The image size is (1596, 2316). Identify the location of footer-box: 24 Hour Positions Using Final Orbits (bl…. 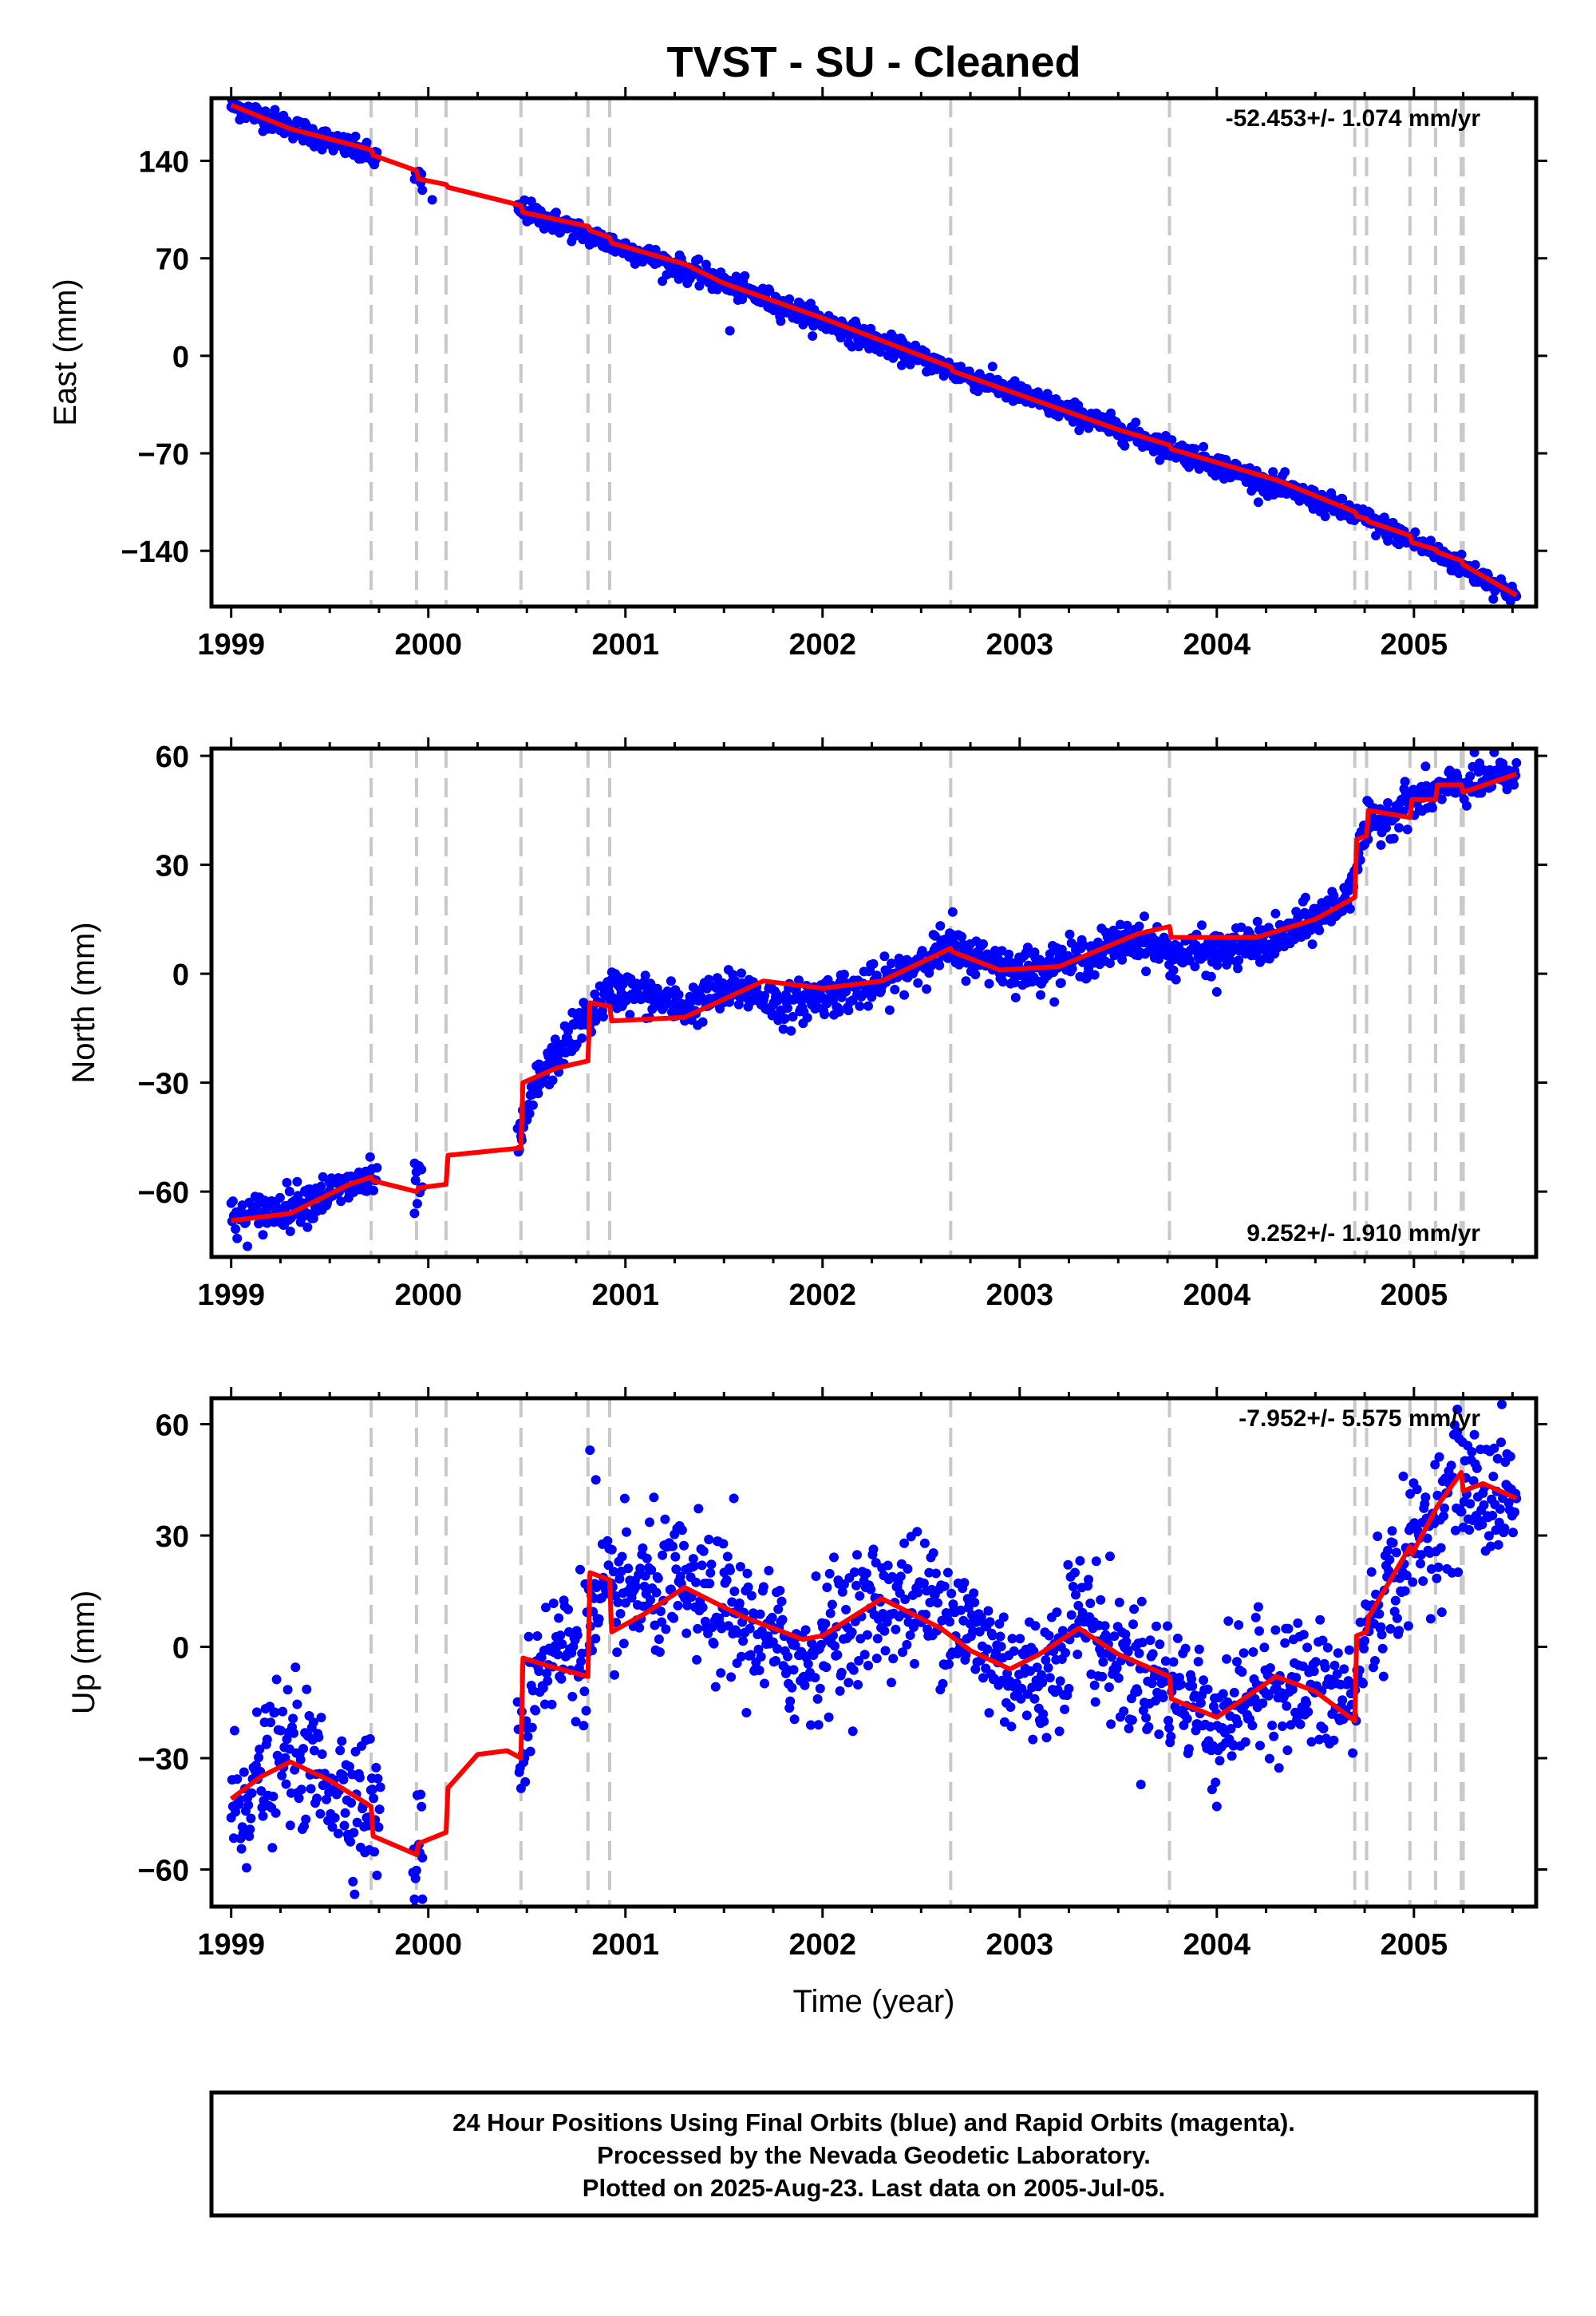
(874, 2154).